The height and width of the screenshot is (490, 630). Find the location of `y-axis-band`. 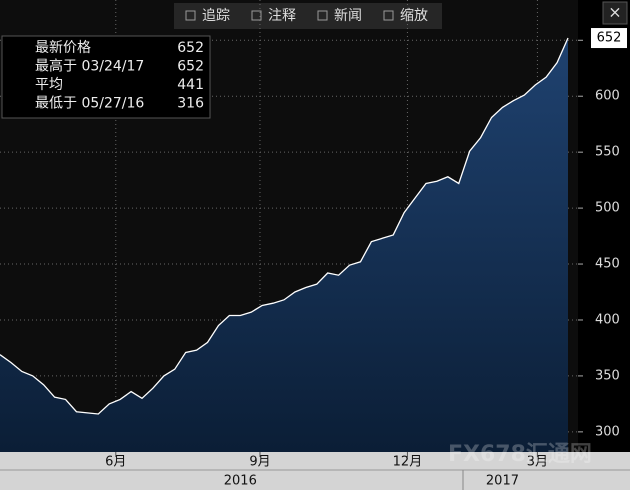

y-axis-band is located at coordinates (604, 226).